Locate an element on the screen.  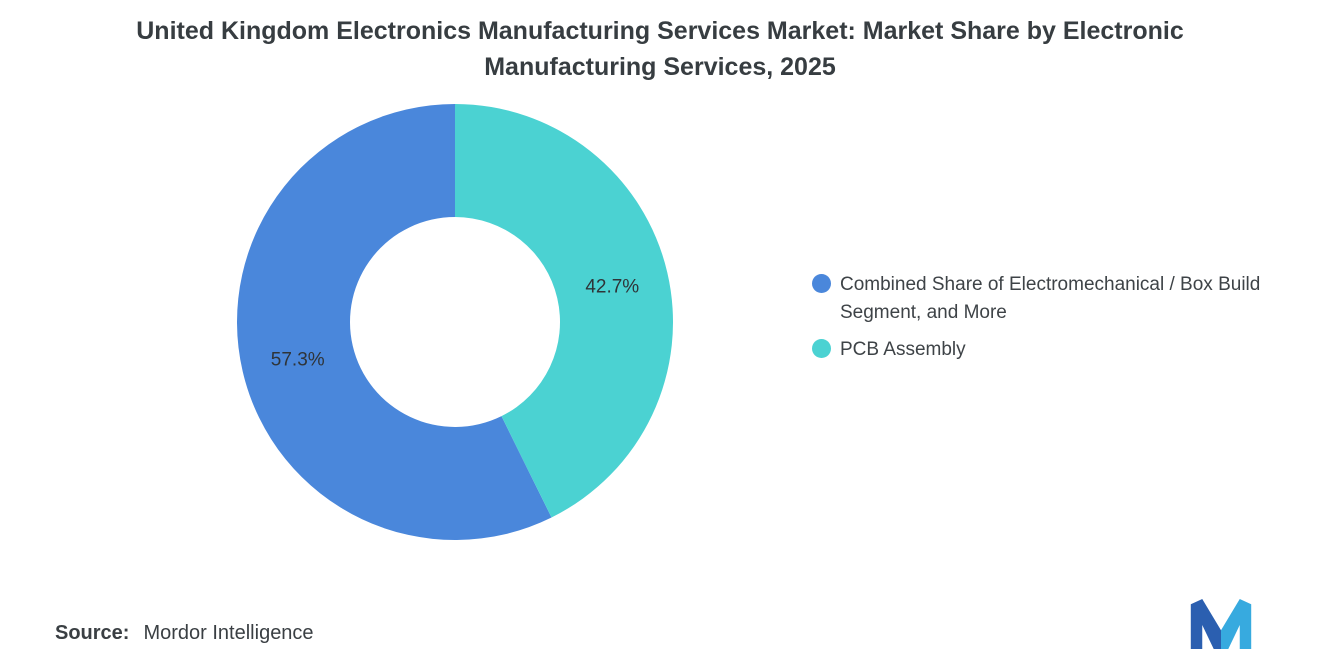
source-label: Source: is located at coordinates (92, 633).